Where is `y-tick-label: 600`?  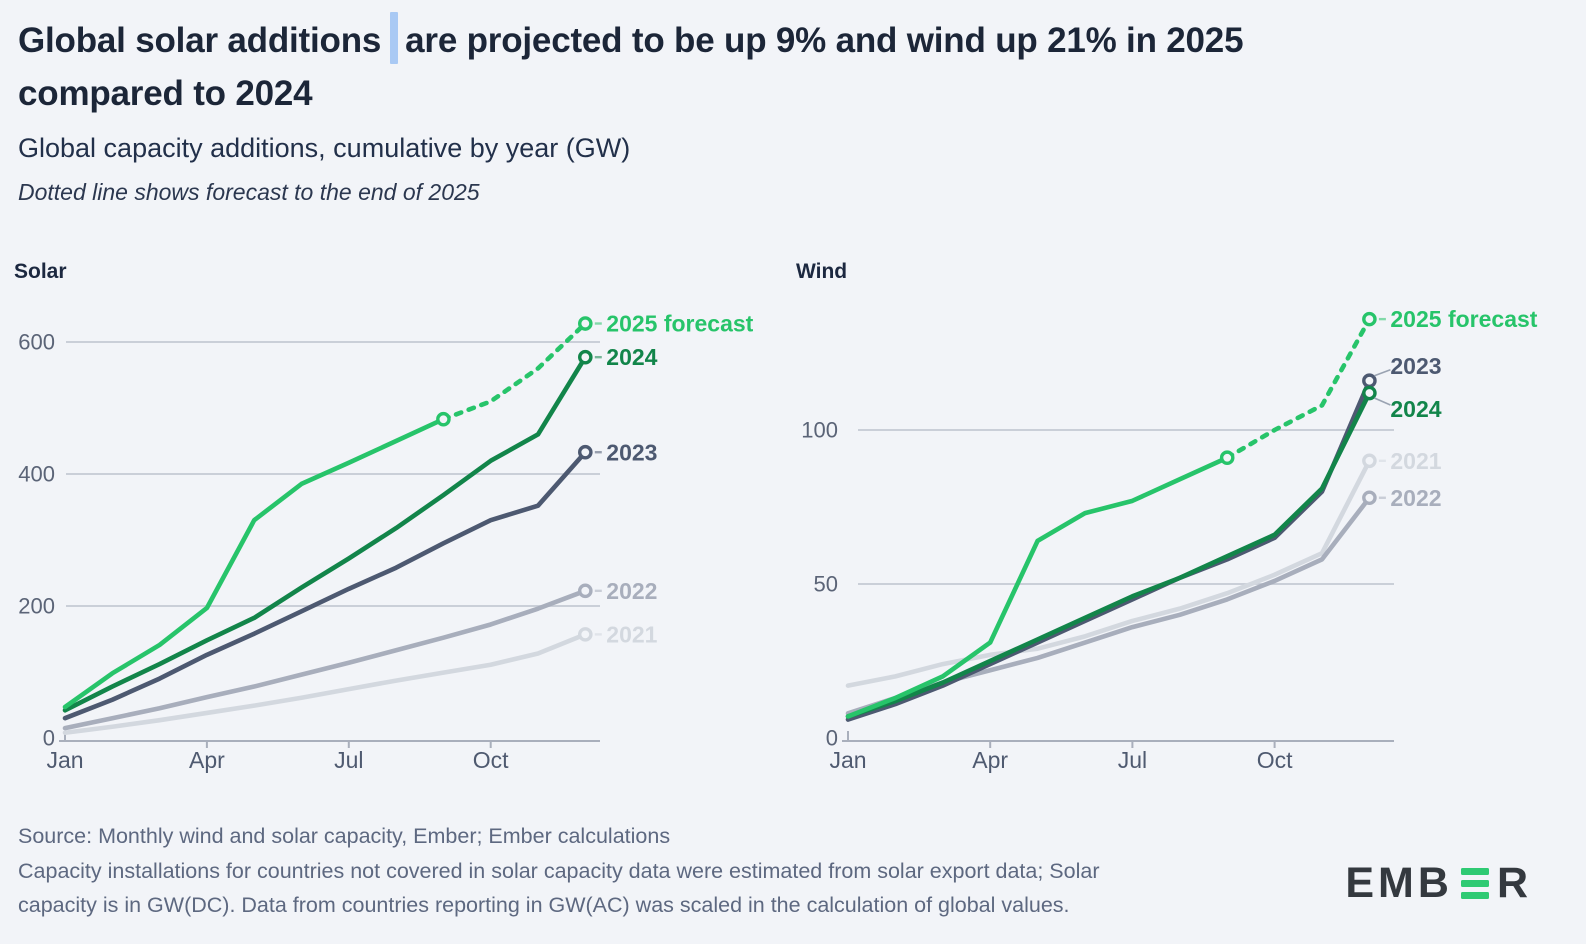 y-tick-label: 600 is located at coordinates (36, 342).